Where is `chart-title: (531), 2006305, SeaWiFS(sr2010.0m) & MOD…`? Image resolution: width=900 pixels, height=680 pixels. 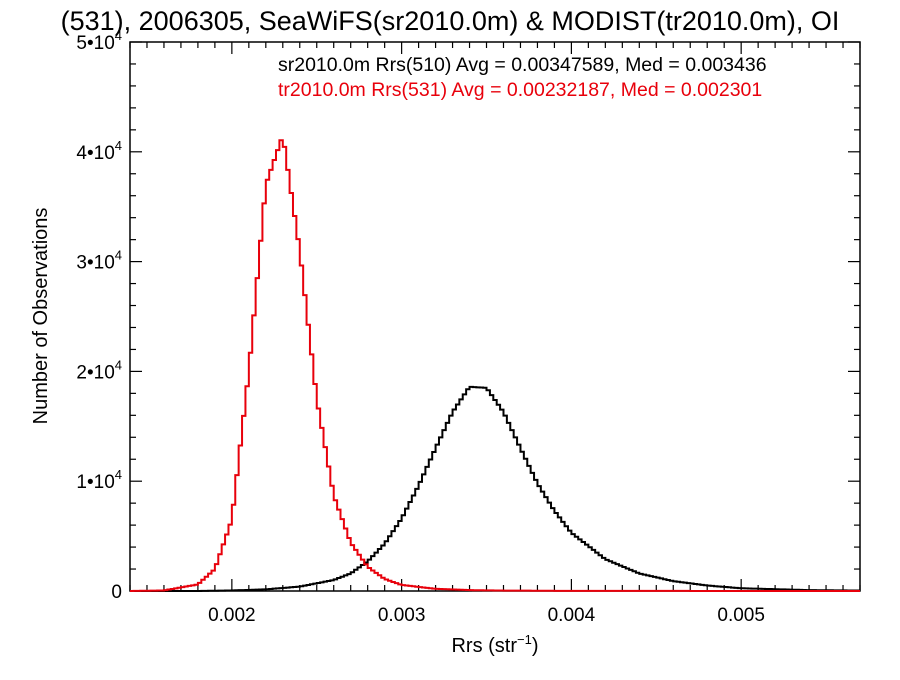
chart-title: (531), 2006305, SeaWiFS(sr2010.0m) & MOD… is located at coordinates (450, 21).